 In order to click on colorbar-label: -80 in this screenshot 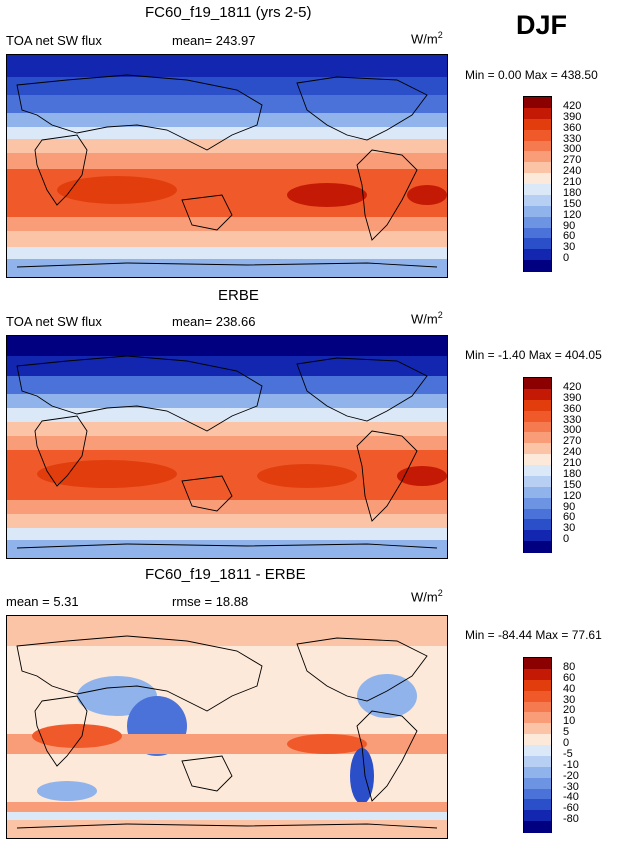, I will do `click(571, 819)`.